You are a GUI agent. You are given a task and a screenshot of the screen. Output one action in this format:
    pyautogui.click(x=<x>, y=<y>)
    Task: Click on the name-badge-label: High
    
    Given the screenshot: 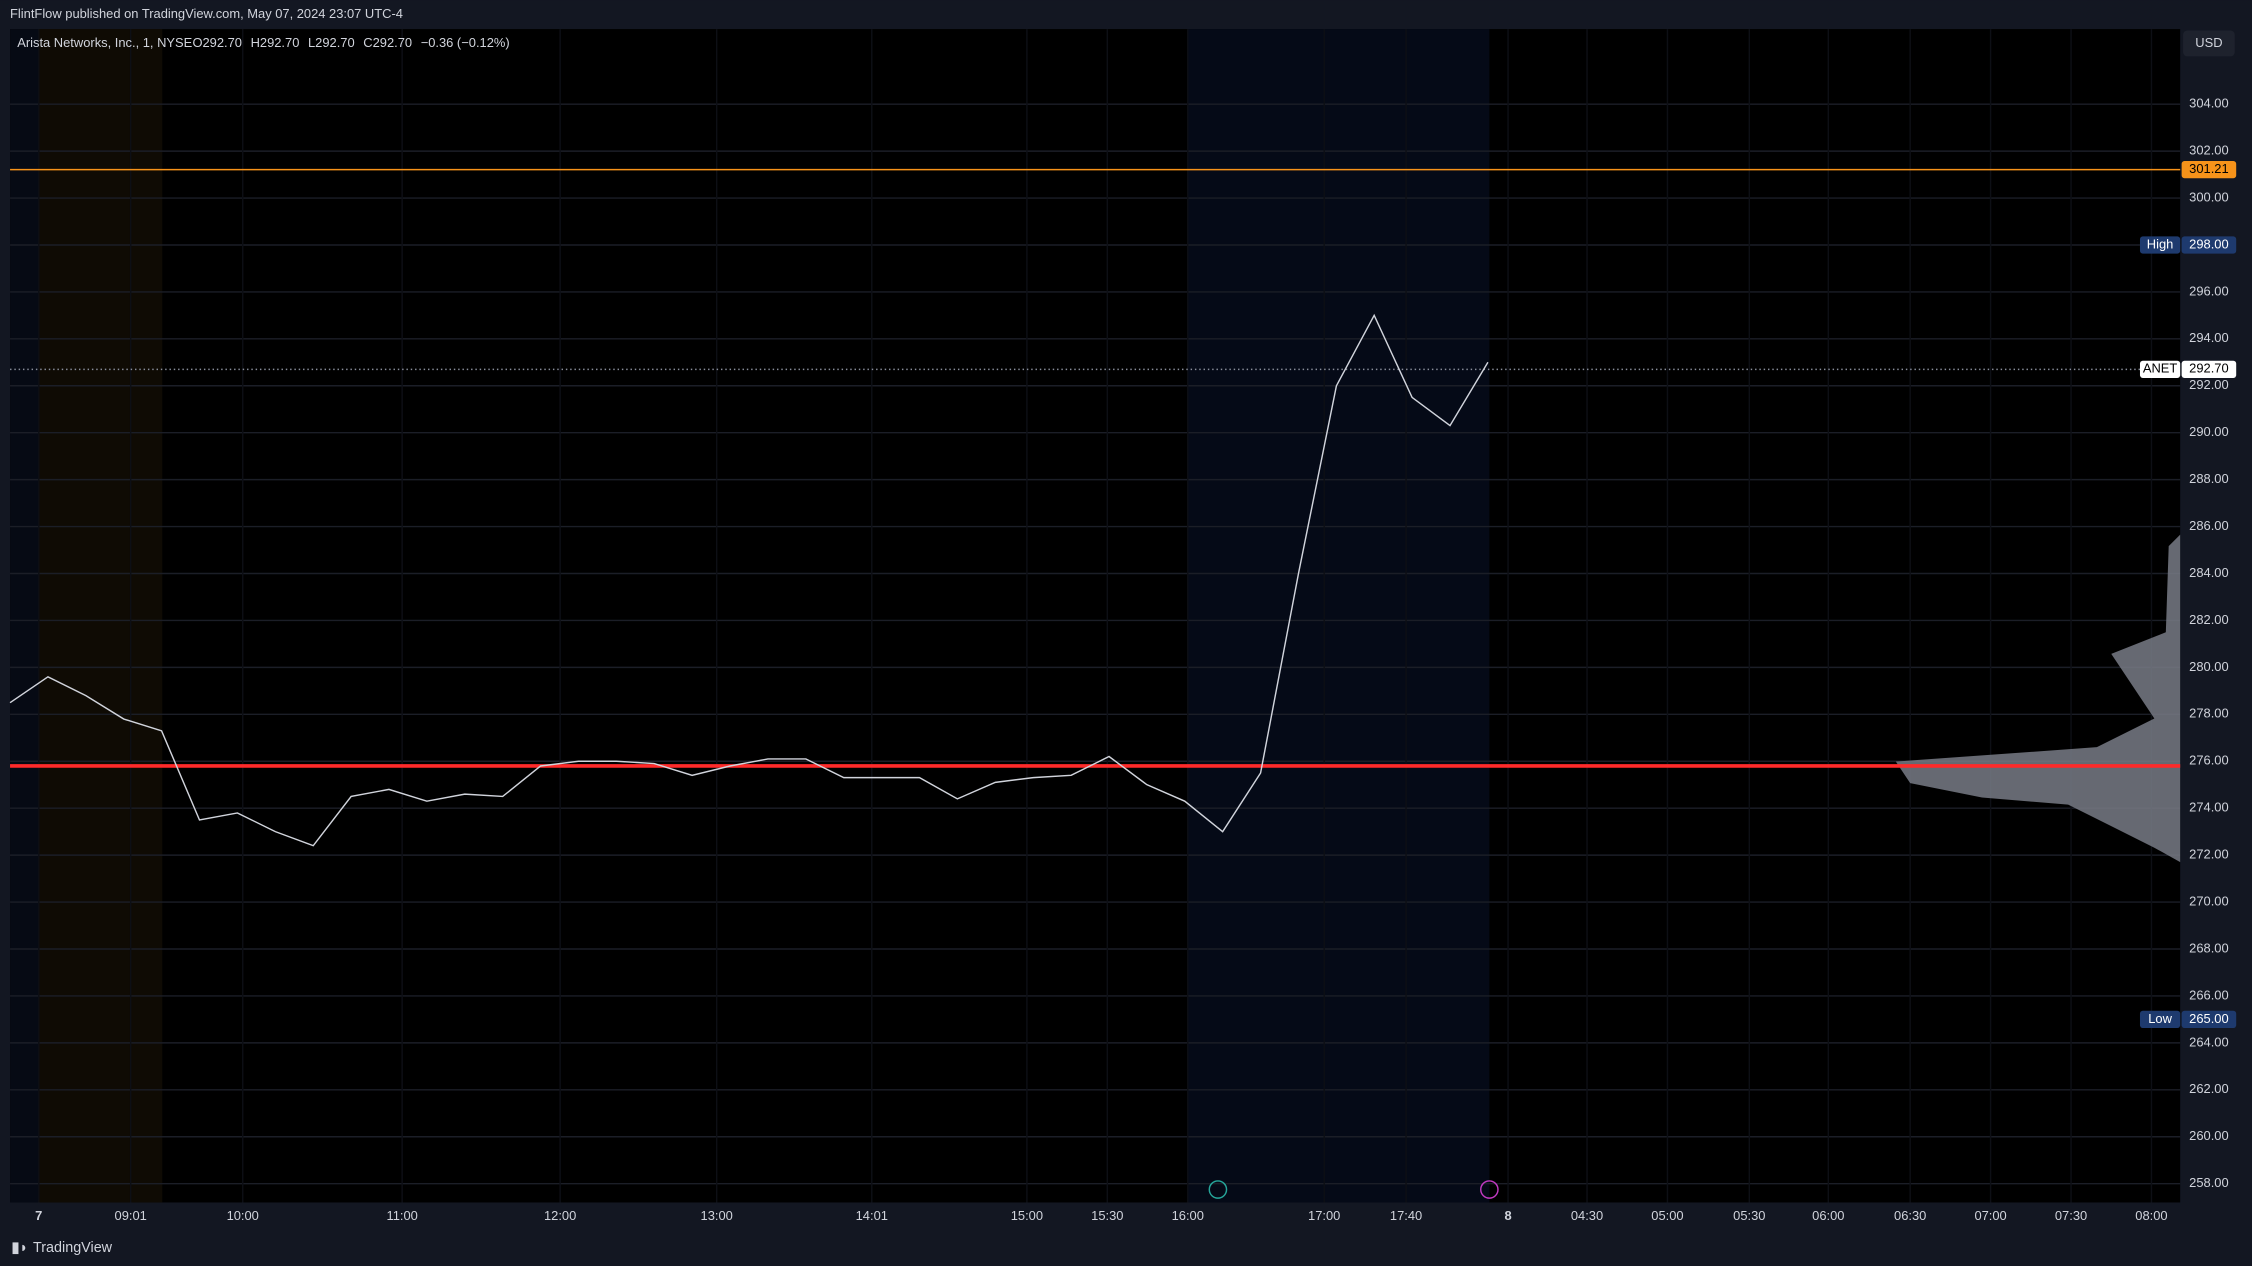 What is the action you would take?
    pyautogui.click(x=2160, y=243)
    